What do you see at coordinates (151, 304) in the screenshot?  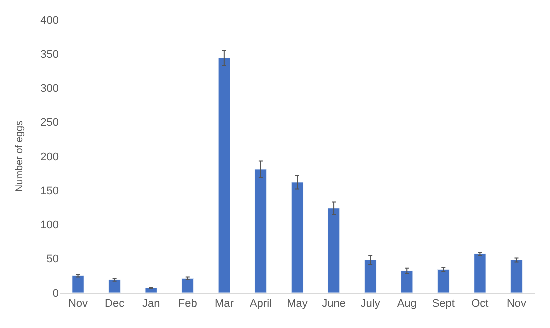 I see `x-tick-label: Jan` at bounding box center [151, 304].